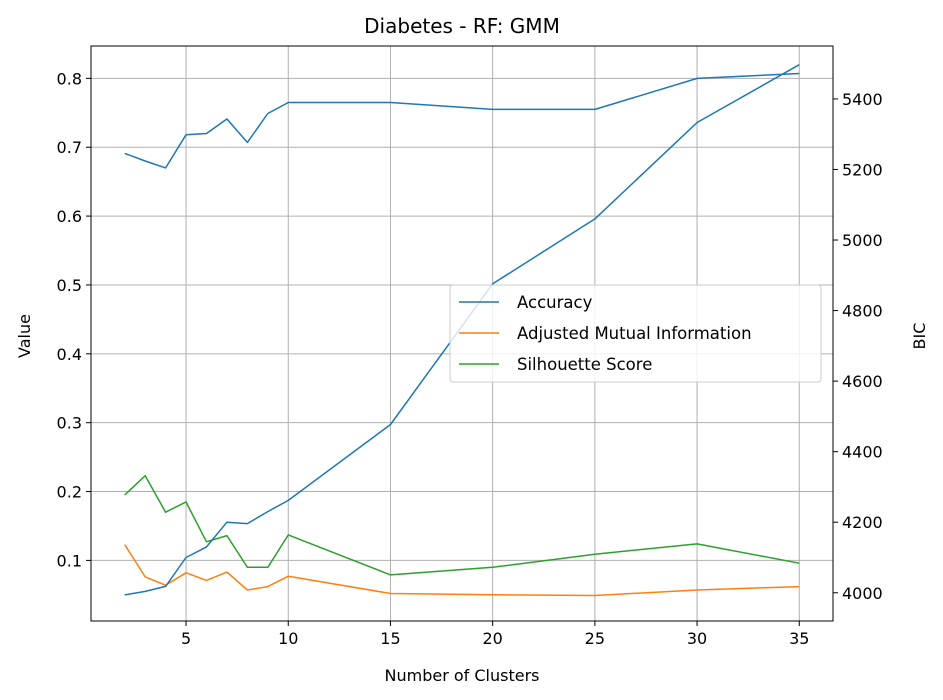 The image size is (943, 700). What do you see at coordinates (492, 638) in the screenshot?
I see `x-tick-label: 20` at bounding box center [492, 638].